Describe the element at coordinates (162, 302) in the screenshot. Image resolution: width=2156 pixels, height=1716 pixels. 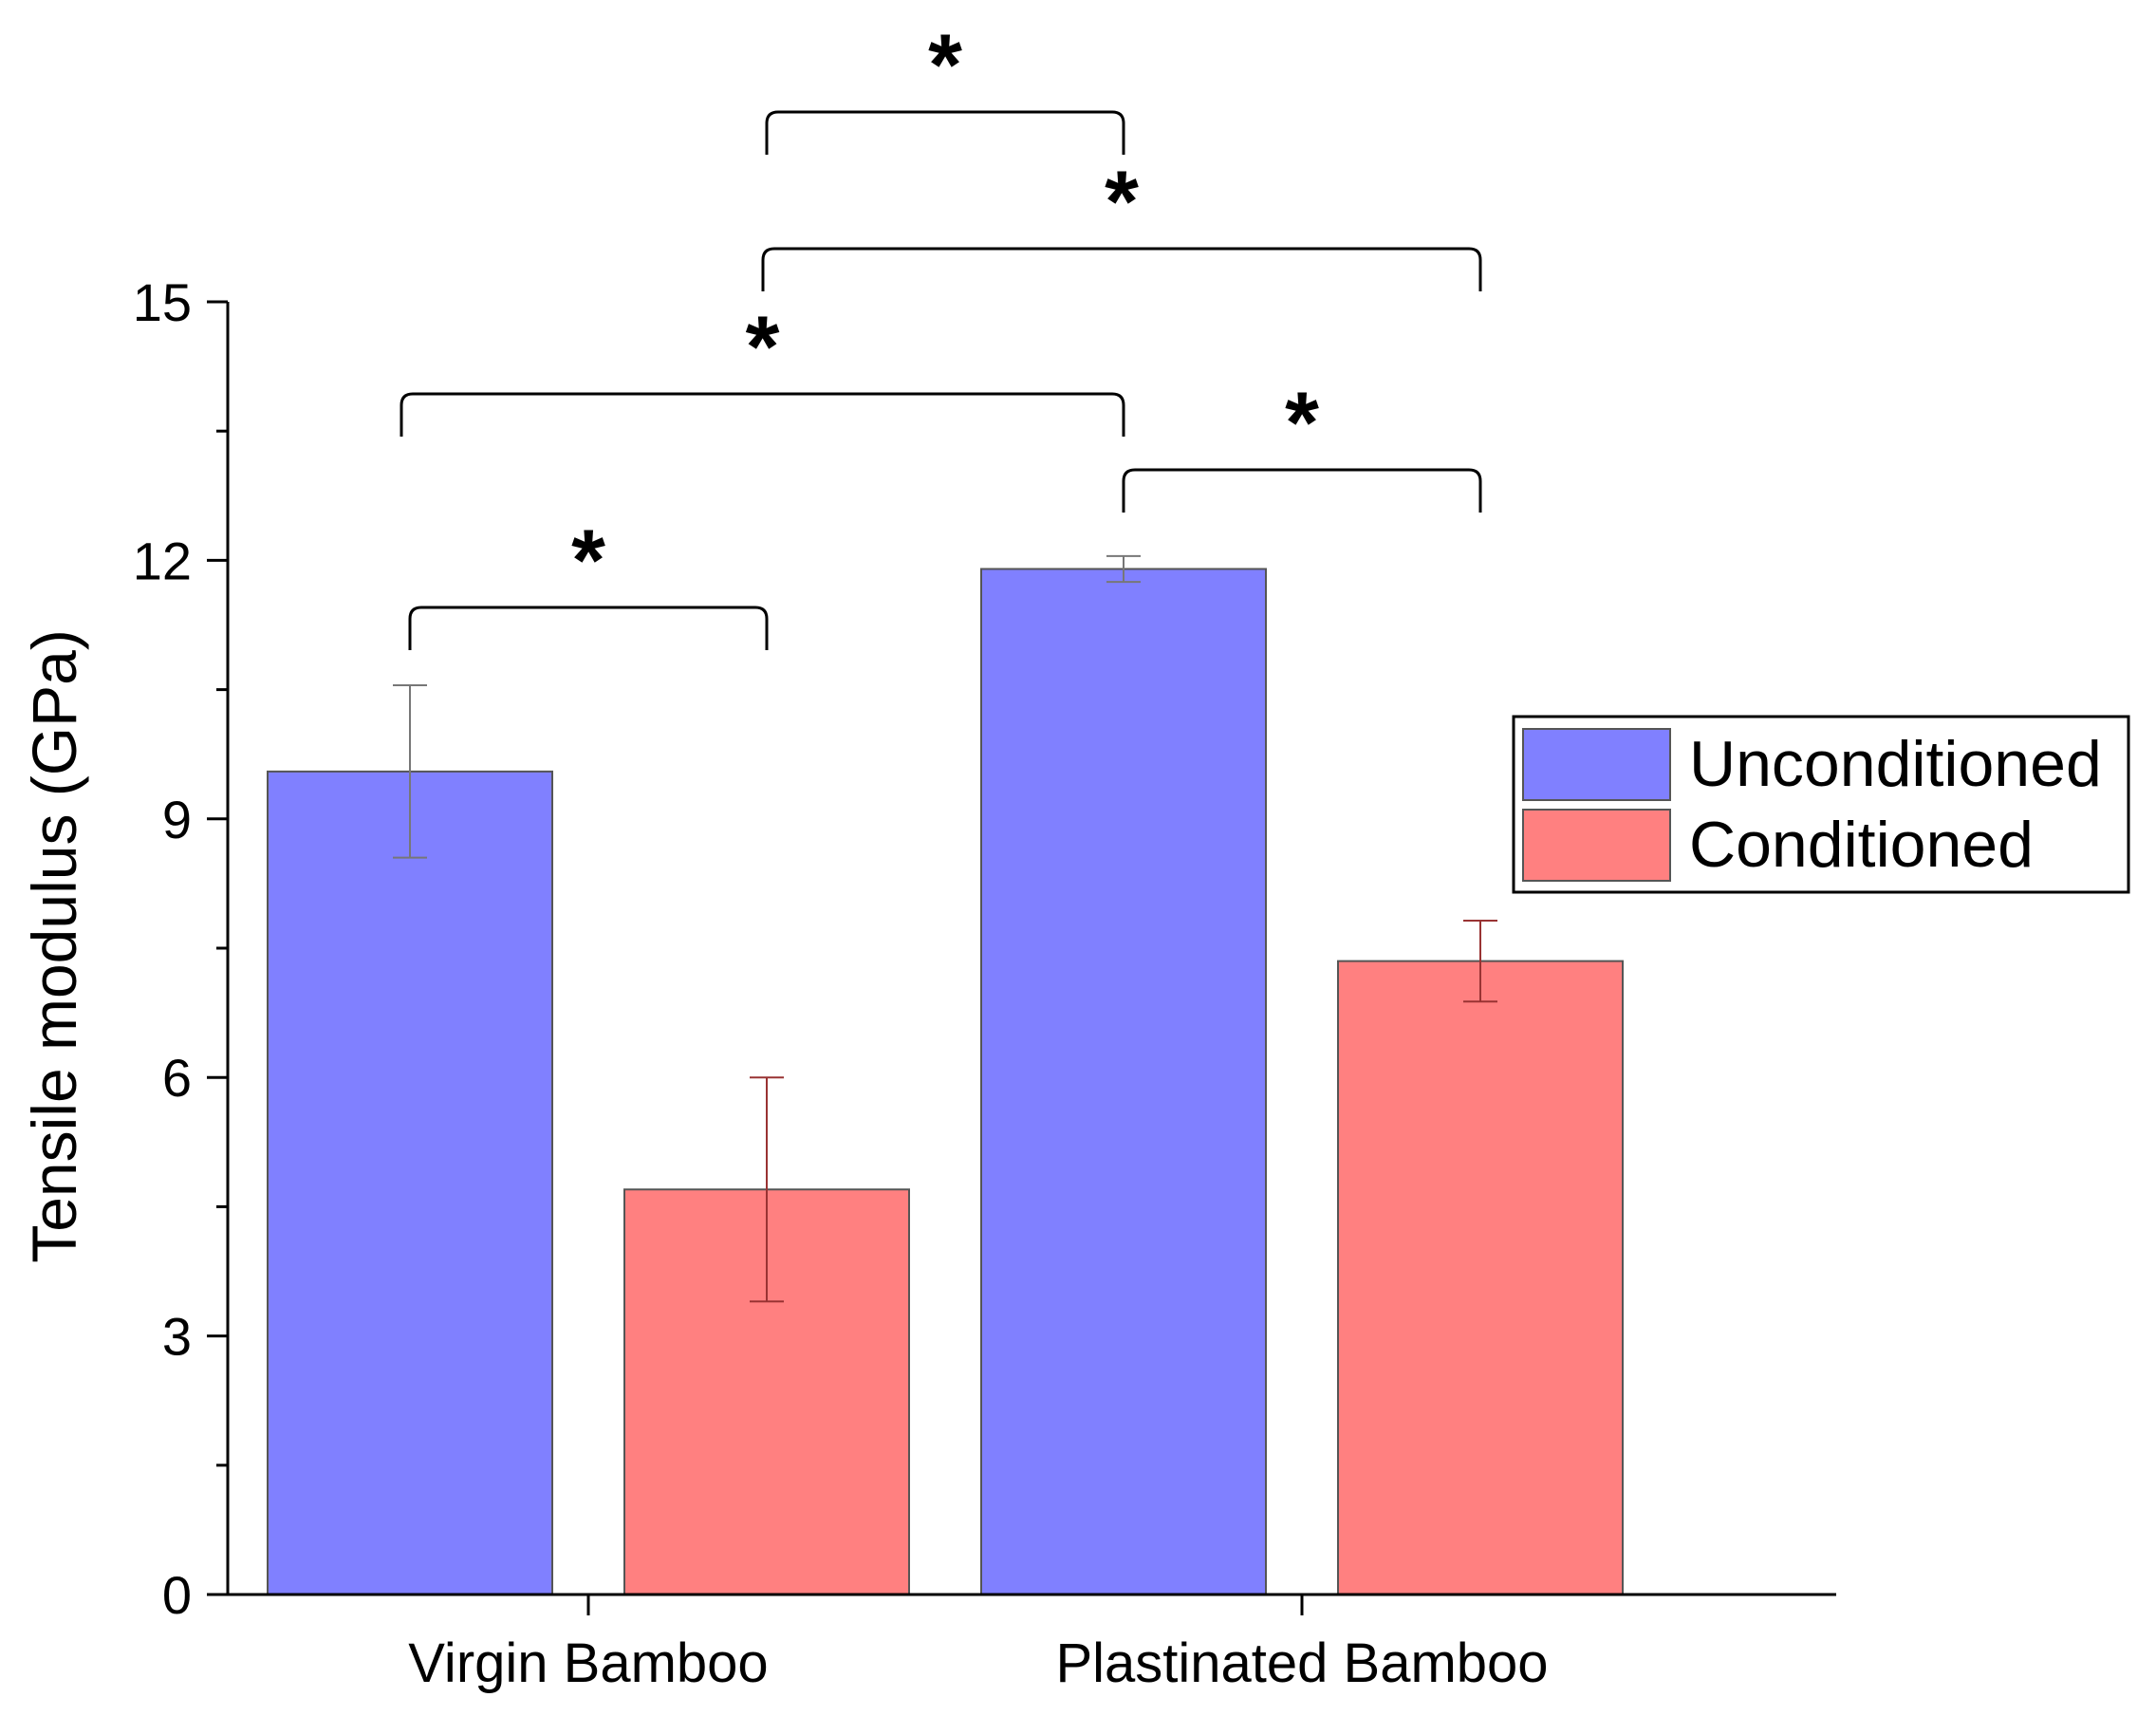
I see `y-tick-label-15: 15` at that location.